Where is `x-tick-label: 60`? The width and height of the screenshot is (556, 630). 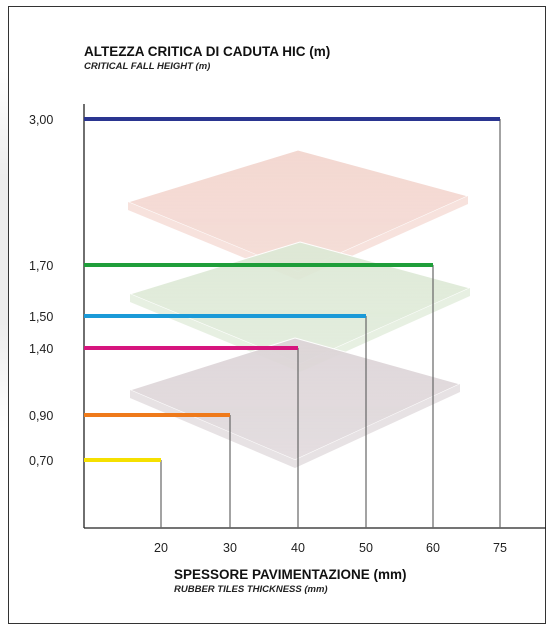 x-tick-label: 60 is located at coordinates (433, 548).